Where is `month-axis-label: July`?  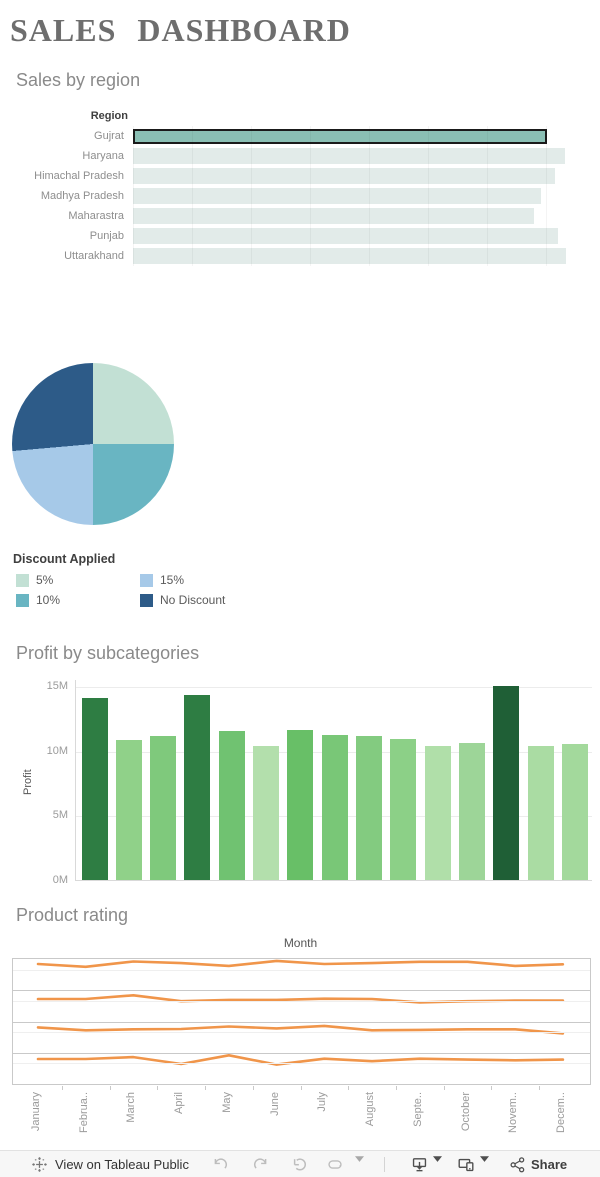
month-axis-label: July is located at coordinates (322, 1102).